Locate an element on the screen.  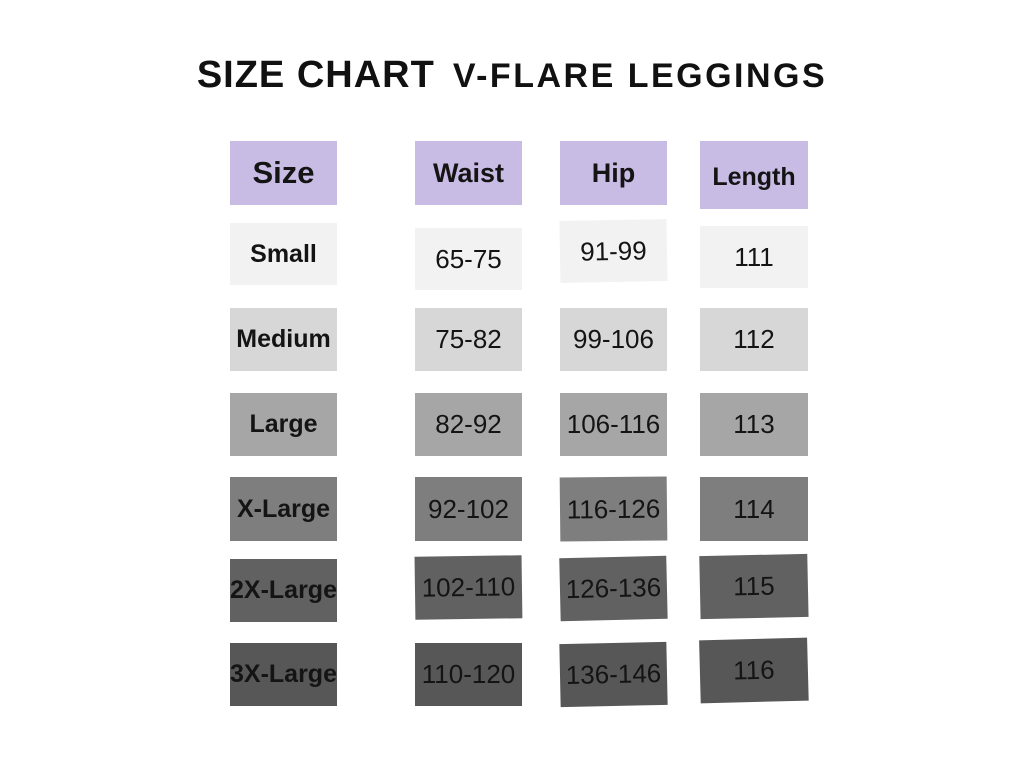
cell-2x-large-waist: 102-110 is located at coordinates (468, 587).